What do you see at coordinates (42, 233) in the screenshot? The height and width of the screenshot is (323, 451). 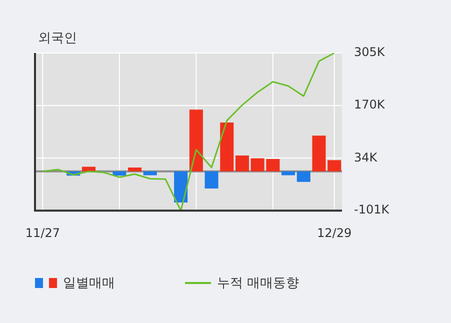 I see `x-tick-label: 11/27` at bounding box center [42, 233].